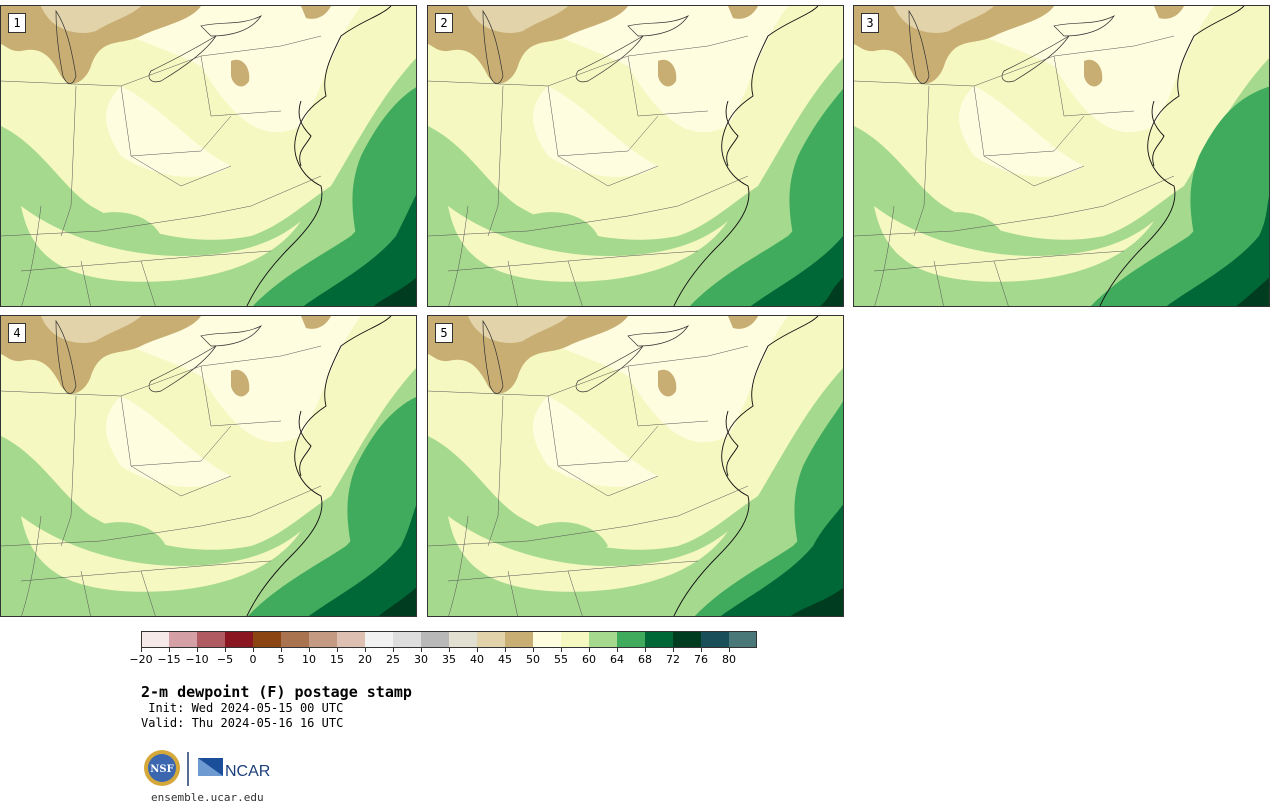 This screenshot has height=809, width=1280. I want to click on colorbar-tick-label: 72, so click(673, 659).